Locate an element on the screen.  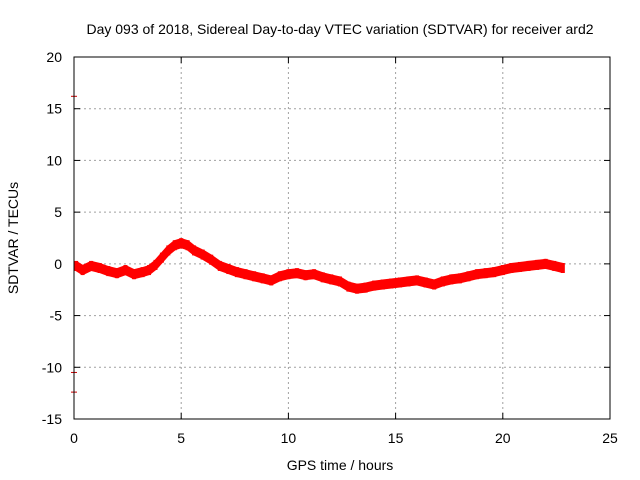
y-tick-label: -10 is located at coordinates (52, 367).